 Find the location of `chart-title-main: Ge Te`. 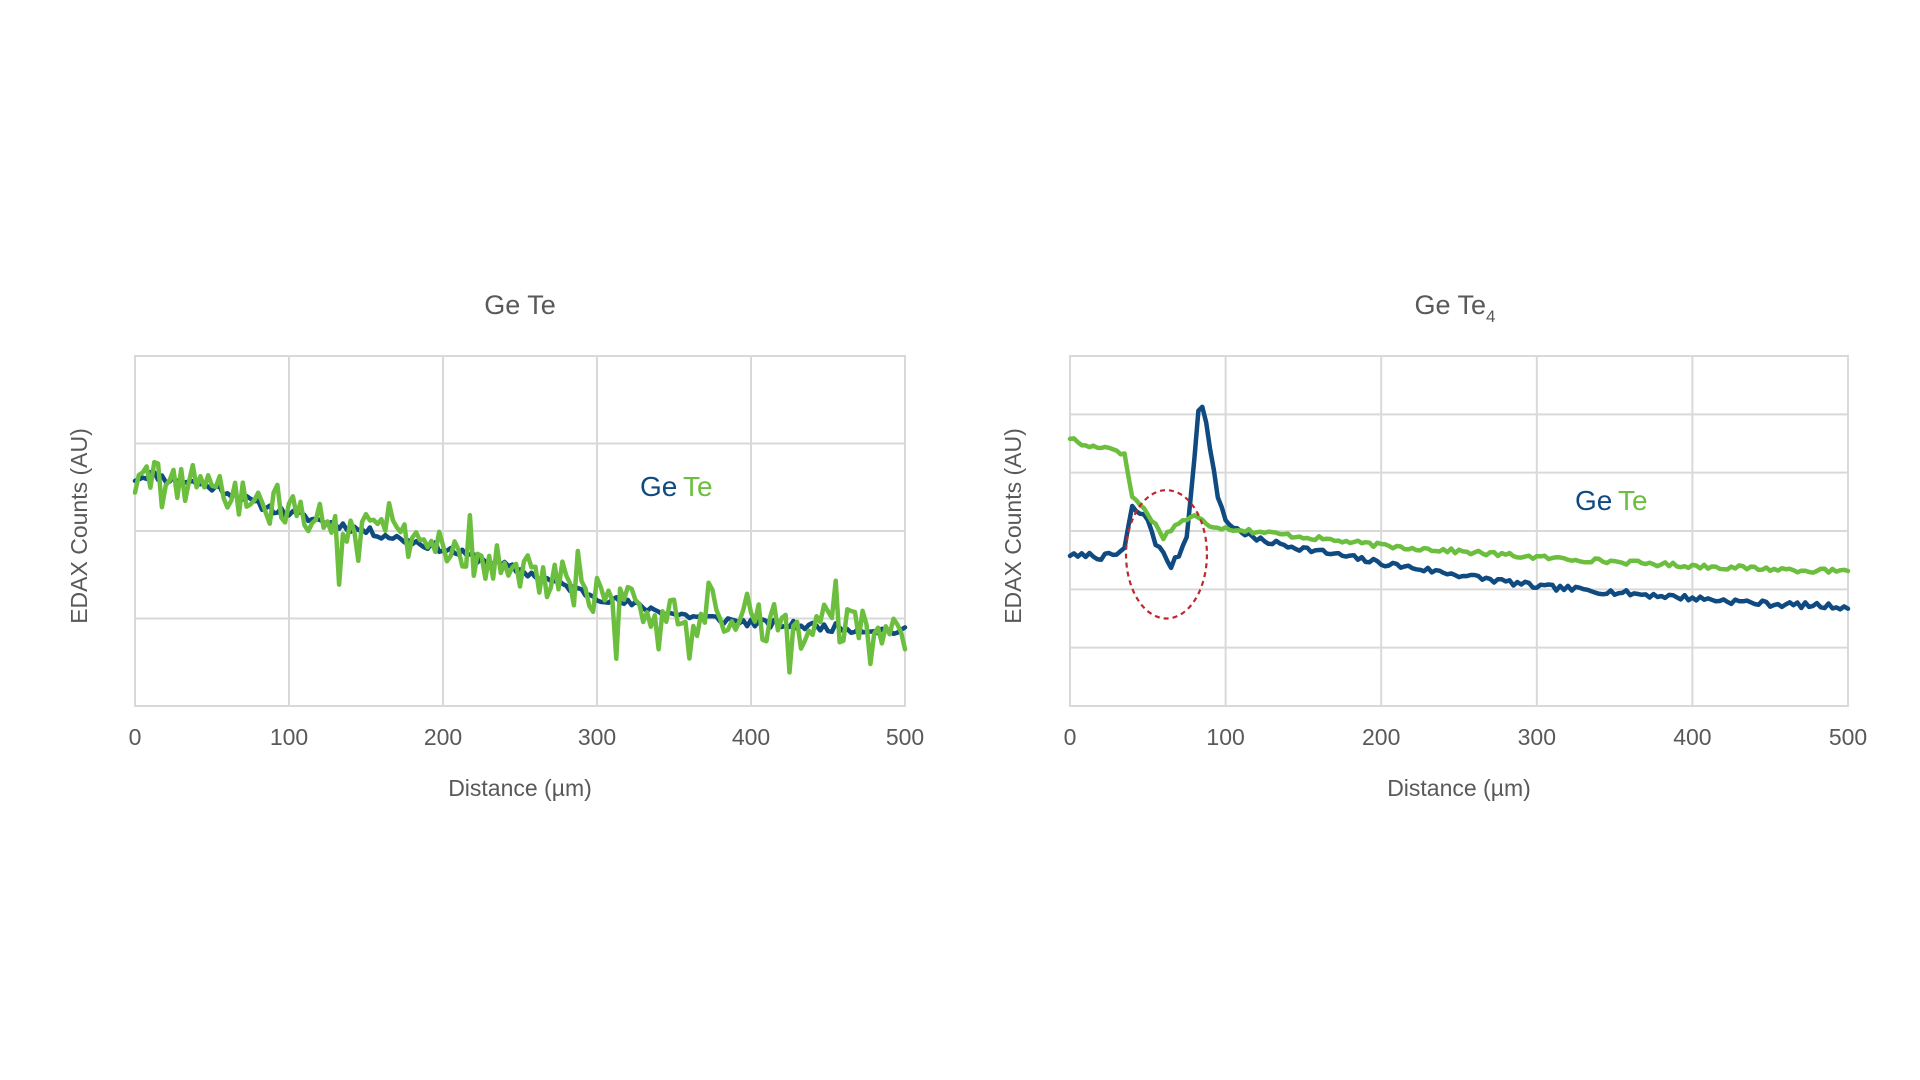

chart-title-main: Ge Te is located at coordinates (1450, 305).